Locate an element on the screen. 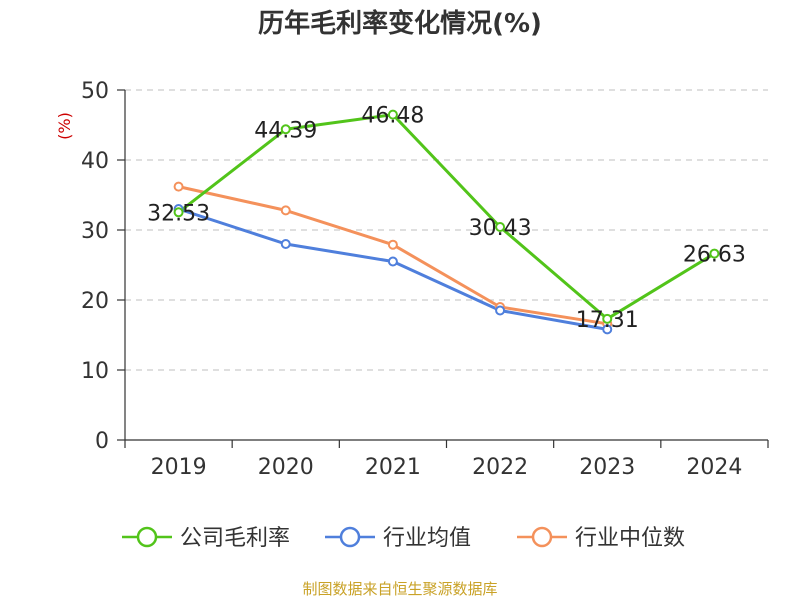 This screenshot has width=800, height=600. data-label: 30.43 is located at coordinates (500, 228).